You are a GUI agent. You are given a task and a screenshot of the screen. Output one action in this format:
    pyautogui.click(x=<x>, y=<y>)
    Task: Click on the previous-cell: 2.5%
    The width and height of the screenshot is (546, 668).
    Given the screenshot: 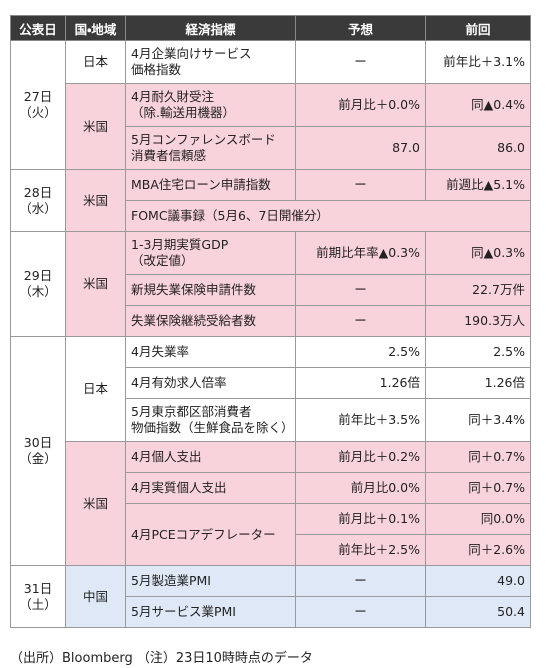 What is the action you would take?
    pyautogui.click(x=478, y=352)
    